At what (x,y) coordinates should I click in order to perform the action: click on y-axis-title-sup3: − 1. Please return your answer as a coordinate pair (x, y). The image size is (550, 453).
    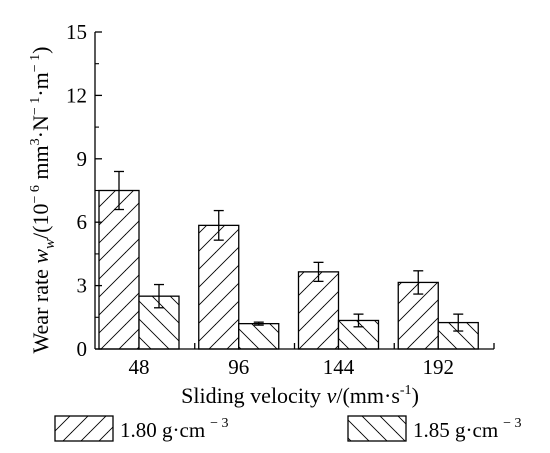
    Looking at the image, I should click on (35, 106).